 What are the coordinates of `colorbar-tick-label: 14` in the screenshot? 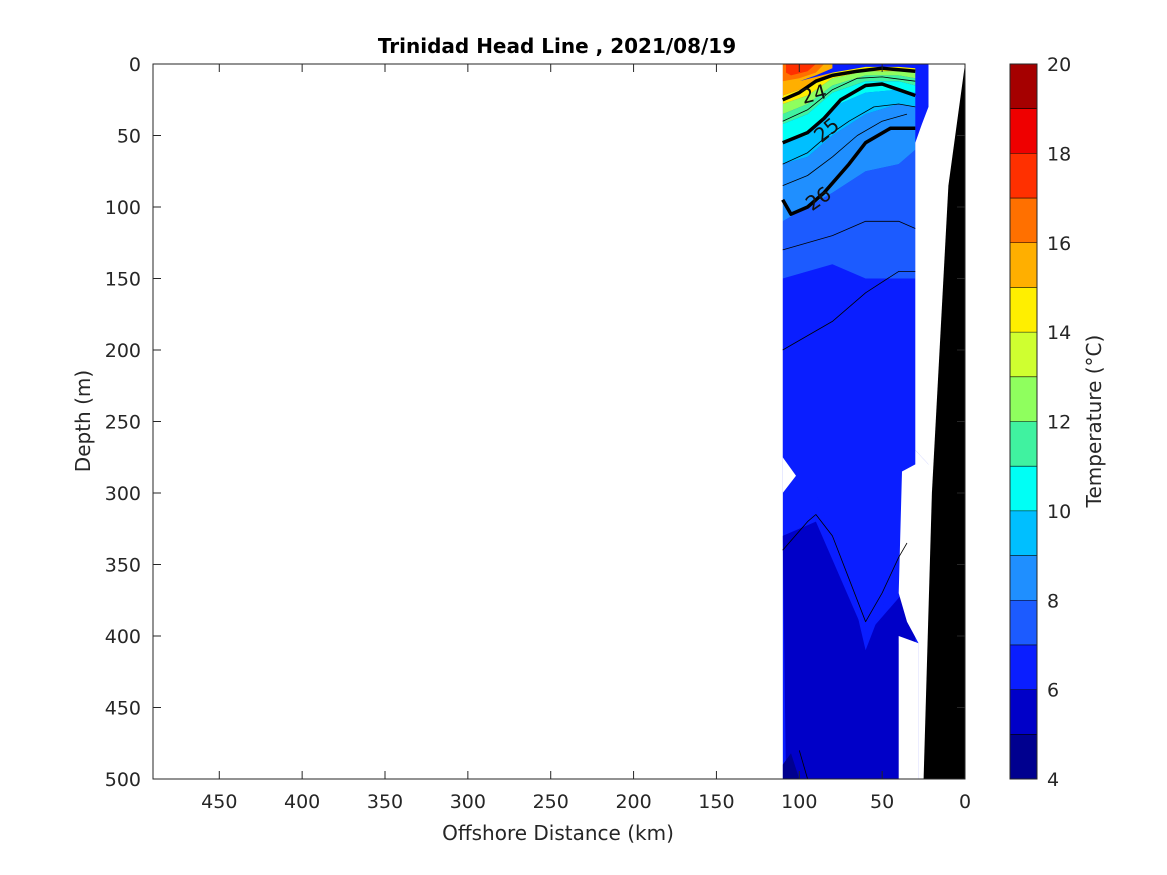 It's located at (1059, 333).